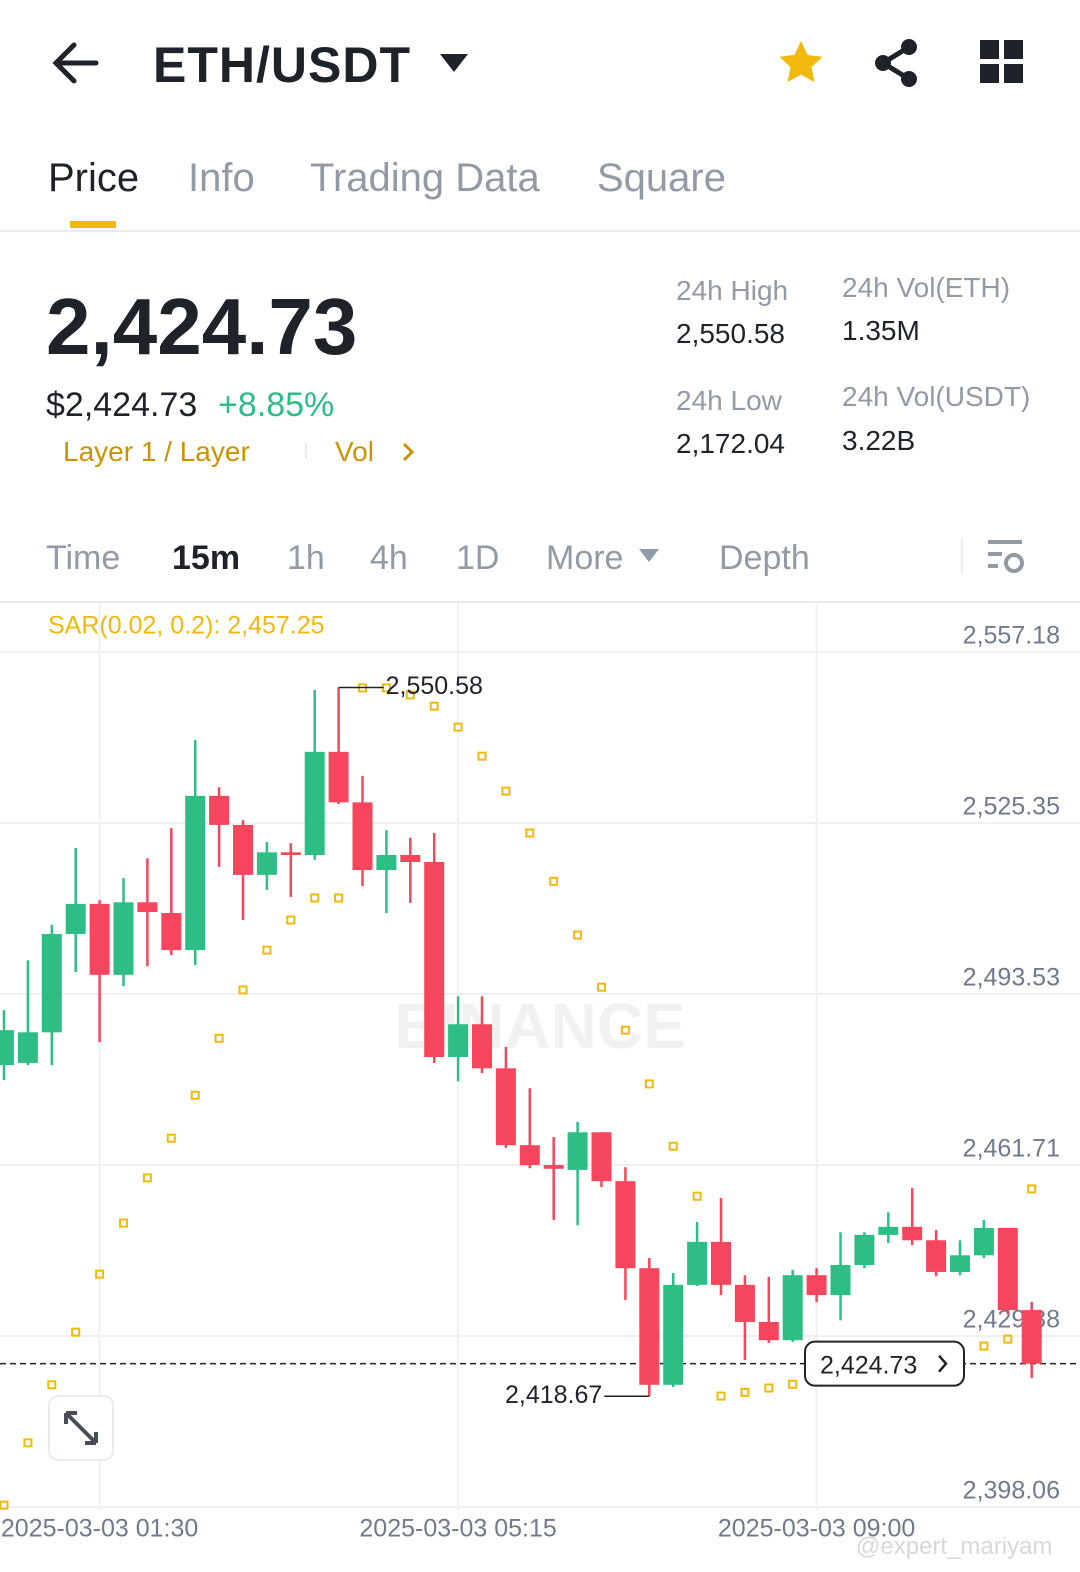  Describe the element at coordinates (202, 326) in the screenshot. I see `last-price: 2,424.73` at that location.